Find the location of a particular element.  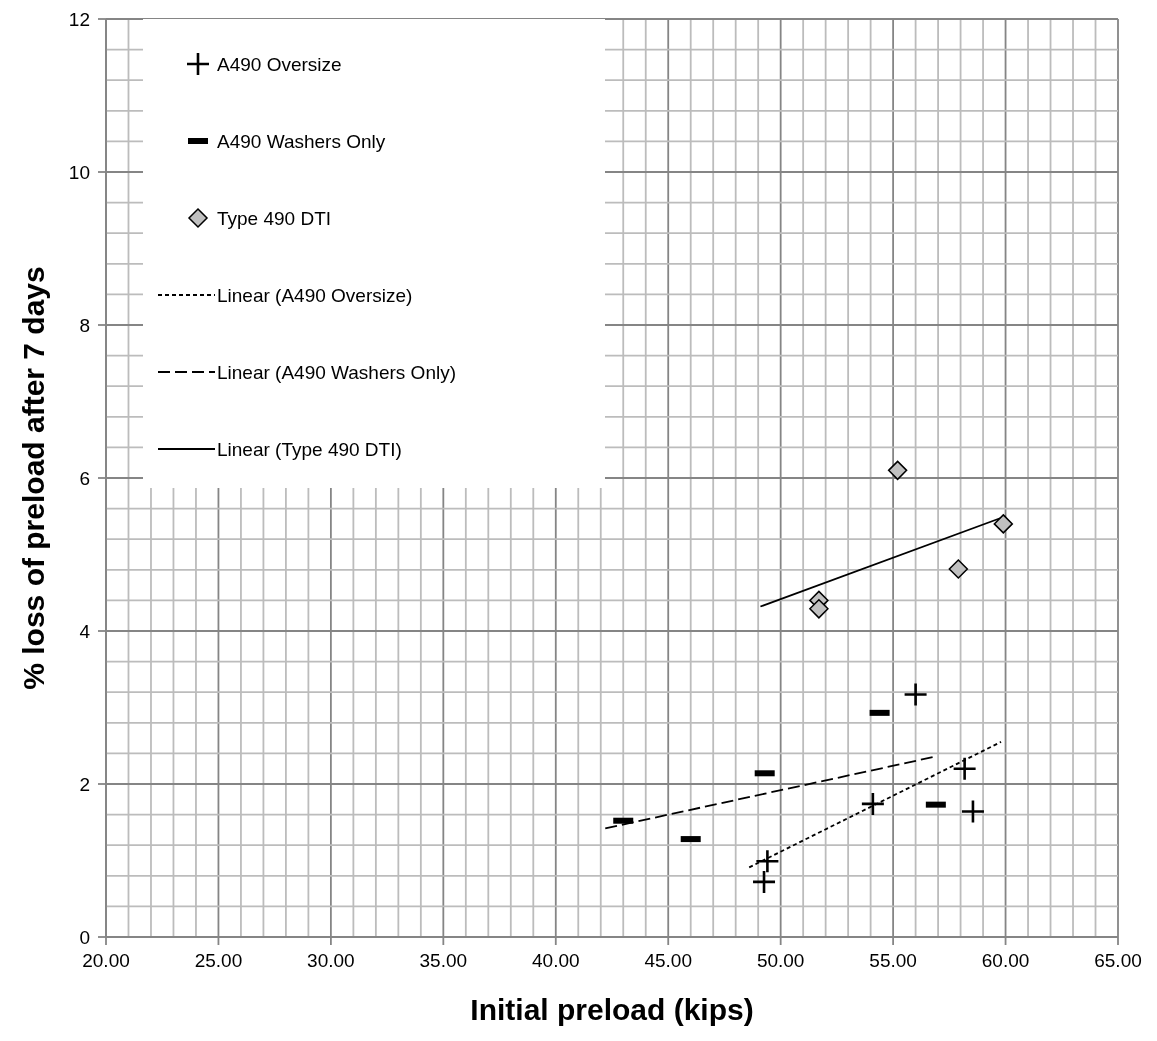

y-tick-label: 2 is located at coordinates (84, 784).